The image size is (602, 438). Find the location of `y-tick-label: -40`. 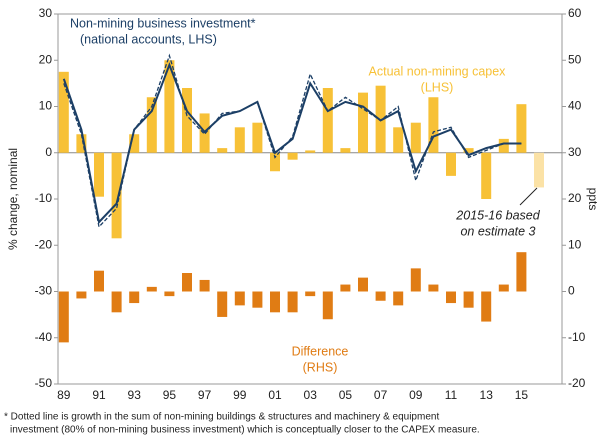

y-tick-label: -40 is located at coordinates (44, 337).